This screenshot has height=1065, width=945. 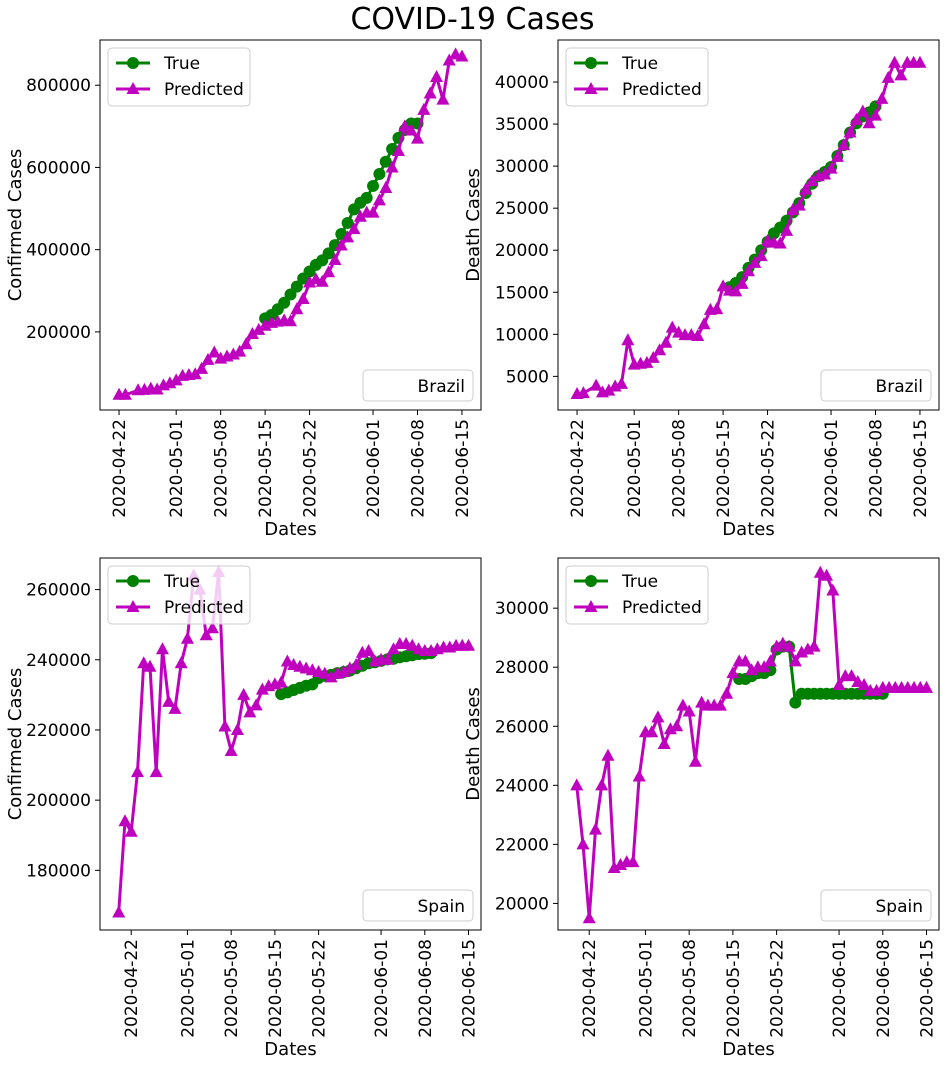 I want to click on y-tick-label: 180000, so click(x=58, y=871).